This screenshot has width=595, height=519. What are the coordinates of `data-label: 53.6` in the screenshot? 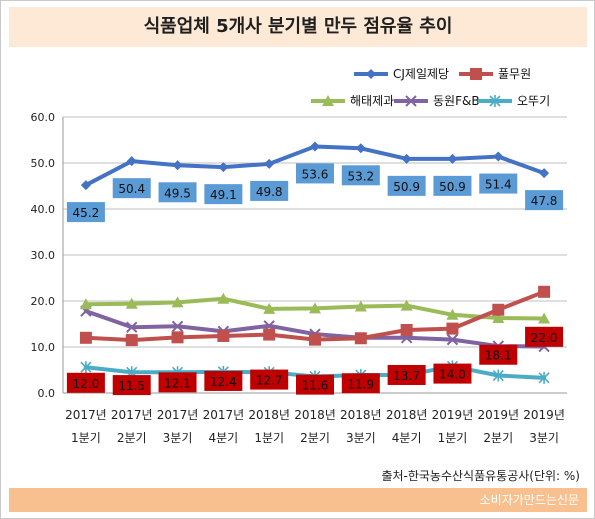 It's located at (315, 174).